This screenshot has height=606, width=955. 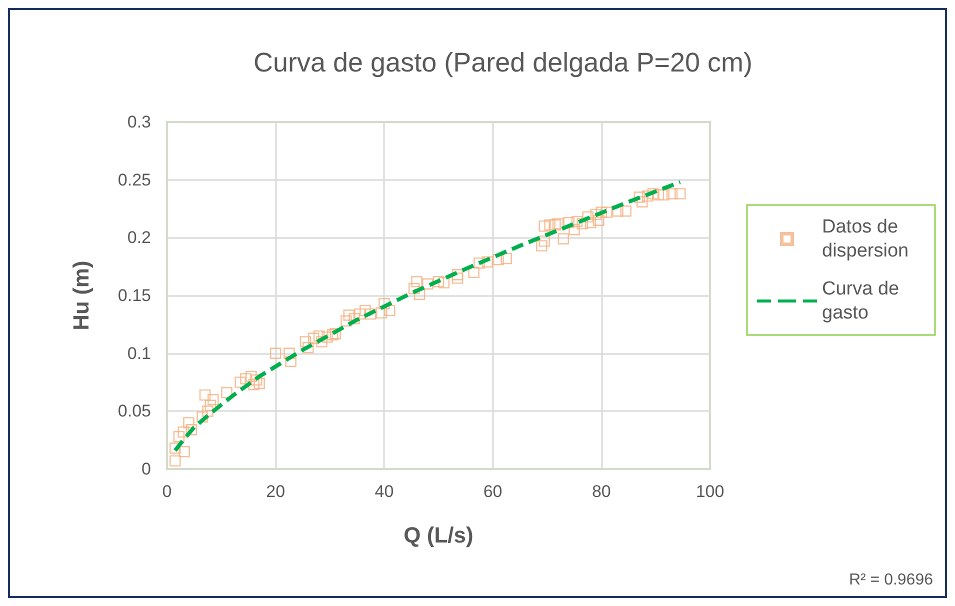 What do you see at coordinates (167, 491) in the screenshot?
I see `x-tick-label: 0` at bounding box center [167, 491].